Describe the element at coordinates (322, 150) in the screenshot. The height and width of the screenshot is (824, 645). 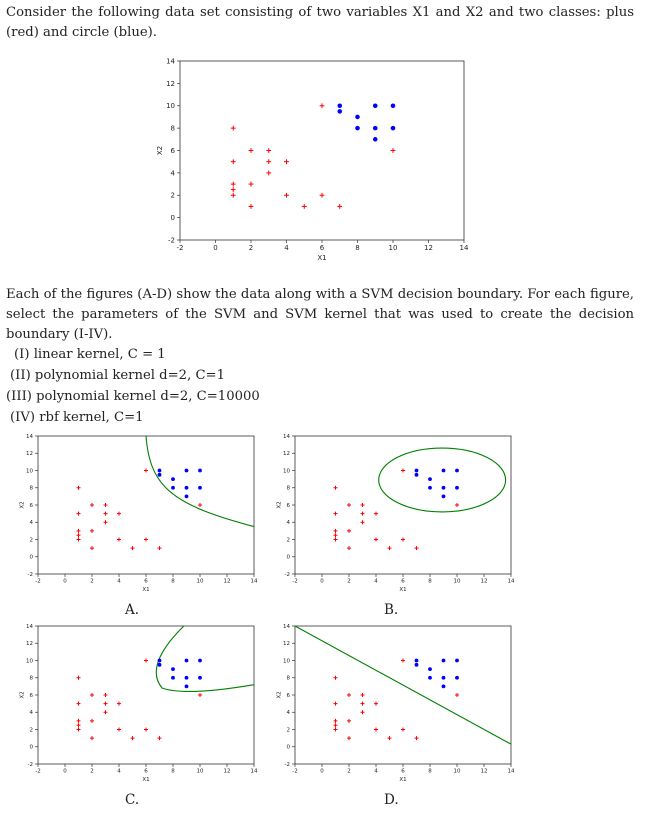
I see `plot-frame` at that location.